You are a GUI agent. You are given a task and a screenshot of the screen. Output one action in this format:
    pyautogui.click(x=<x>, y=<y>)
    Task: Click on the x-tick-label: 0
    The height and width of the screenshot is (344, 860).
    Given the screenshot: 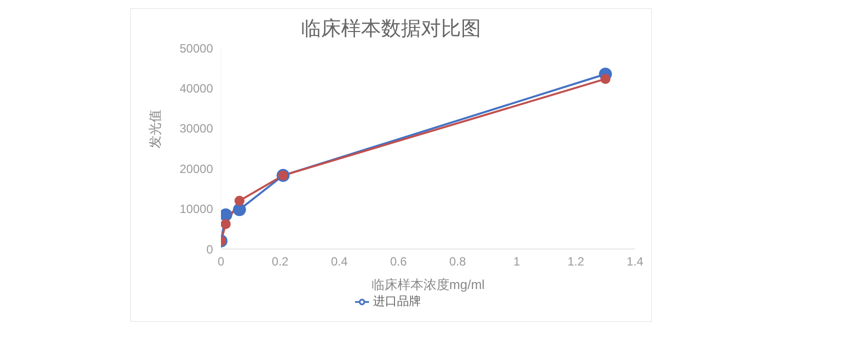 What is the action you would take?
    pyautogui.click(x=221, y=261)
    